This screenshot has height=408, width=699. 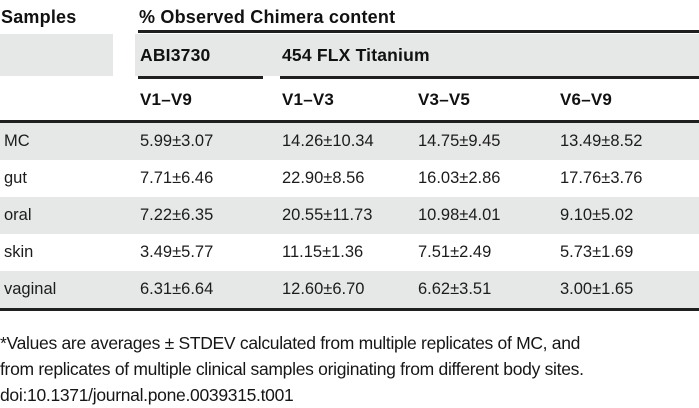 I want to click on value-cell: 5.99±3.07, so click(x=177, y=141).